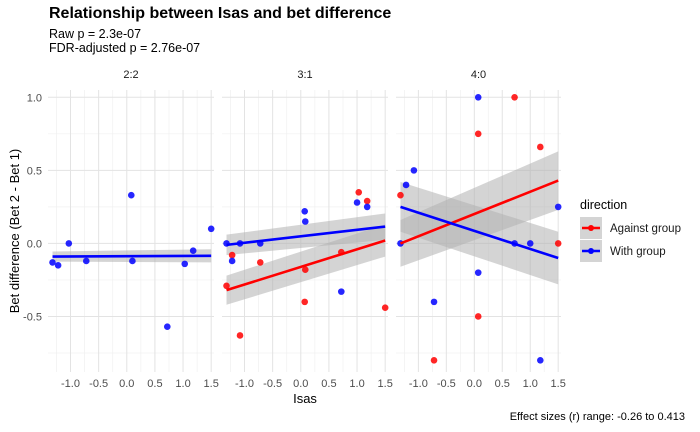 This screenshot has width=700, height=432. I want to click on y-tick-label: -0.5, so click(32, 317).